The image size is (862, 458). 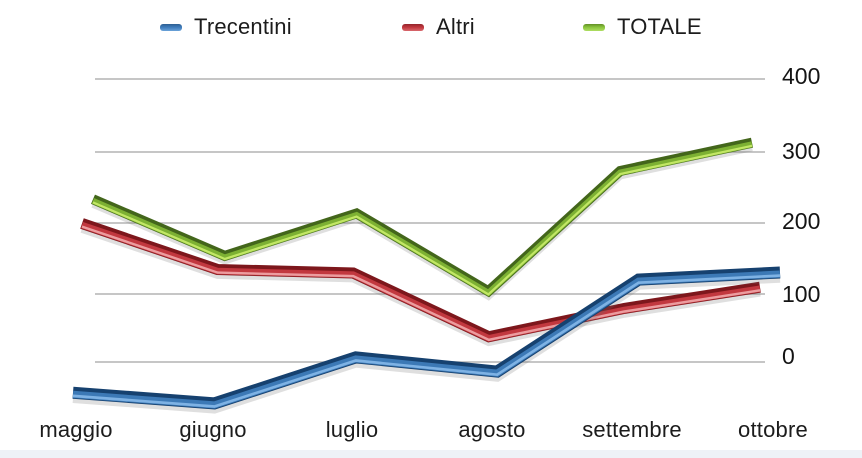 I want to click on legend-swatch-totale-icon, so click(x=594, y=27).